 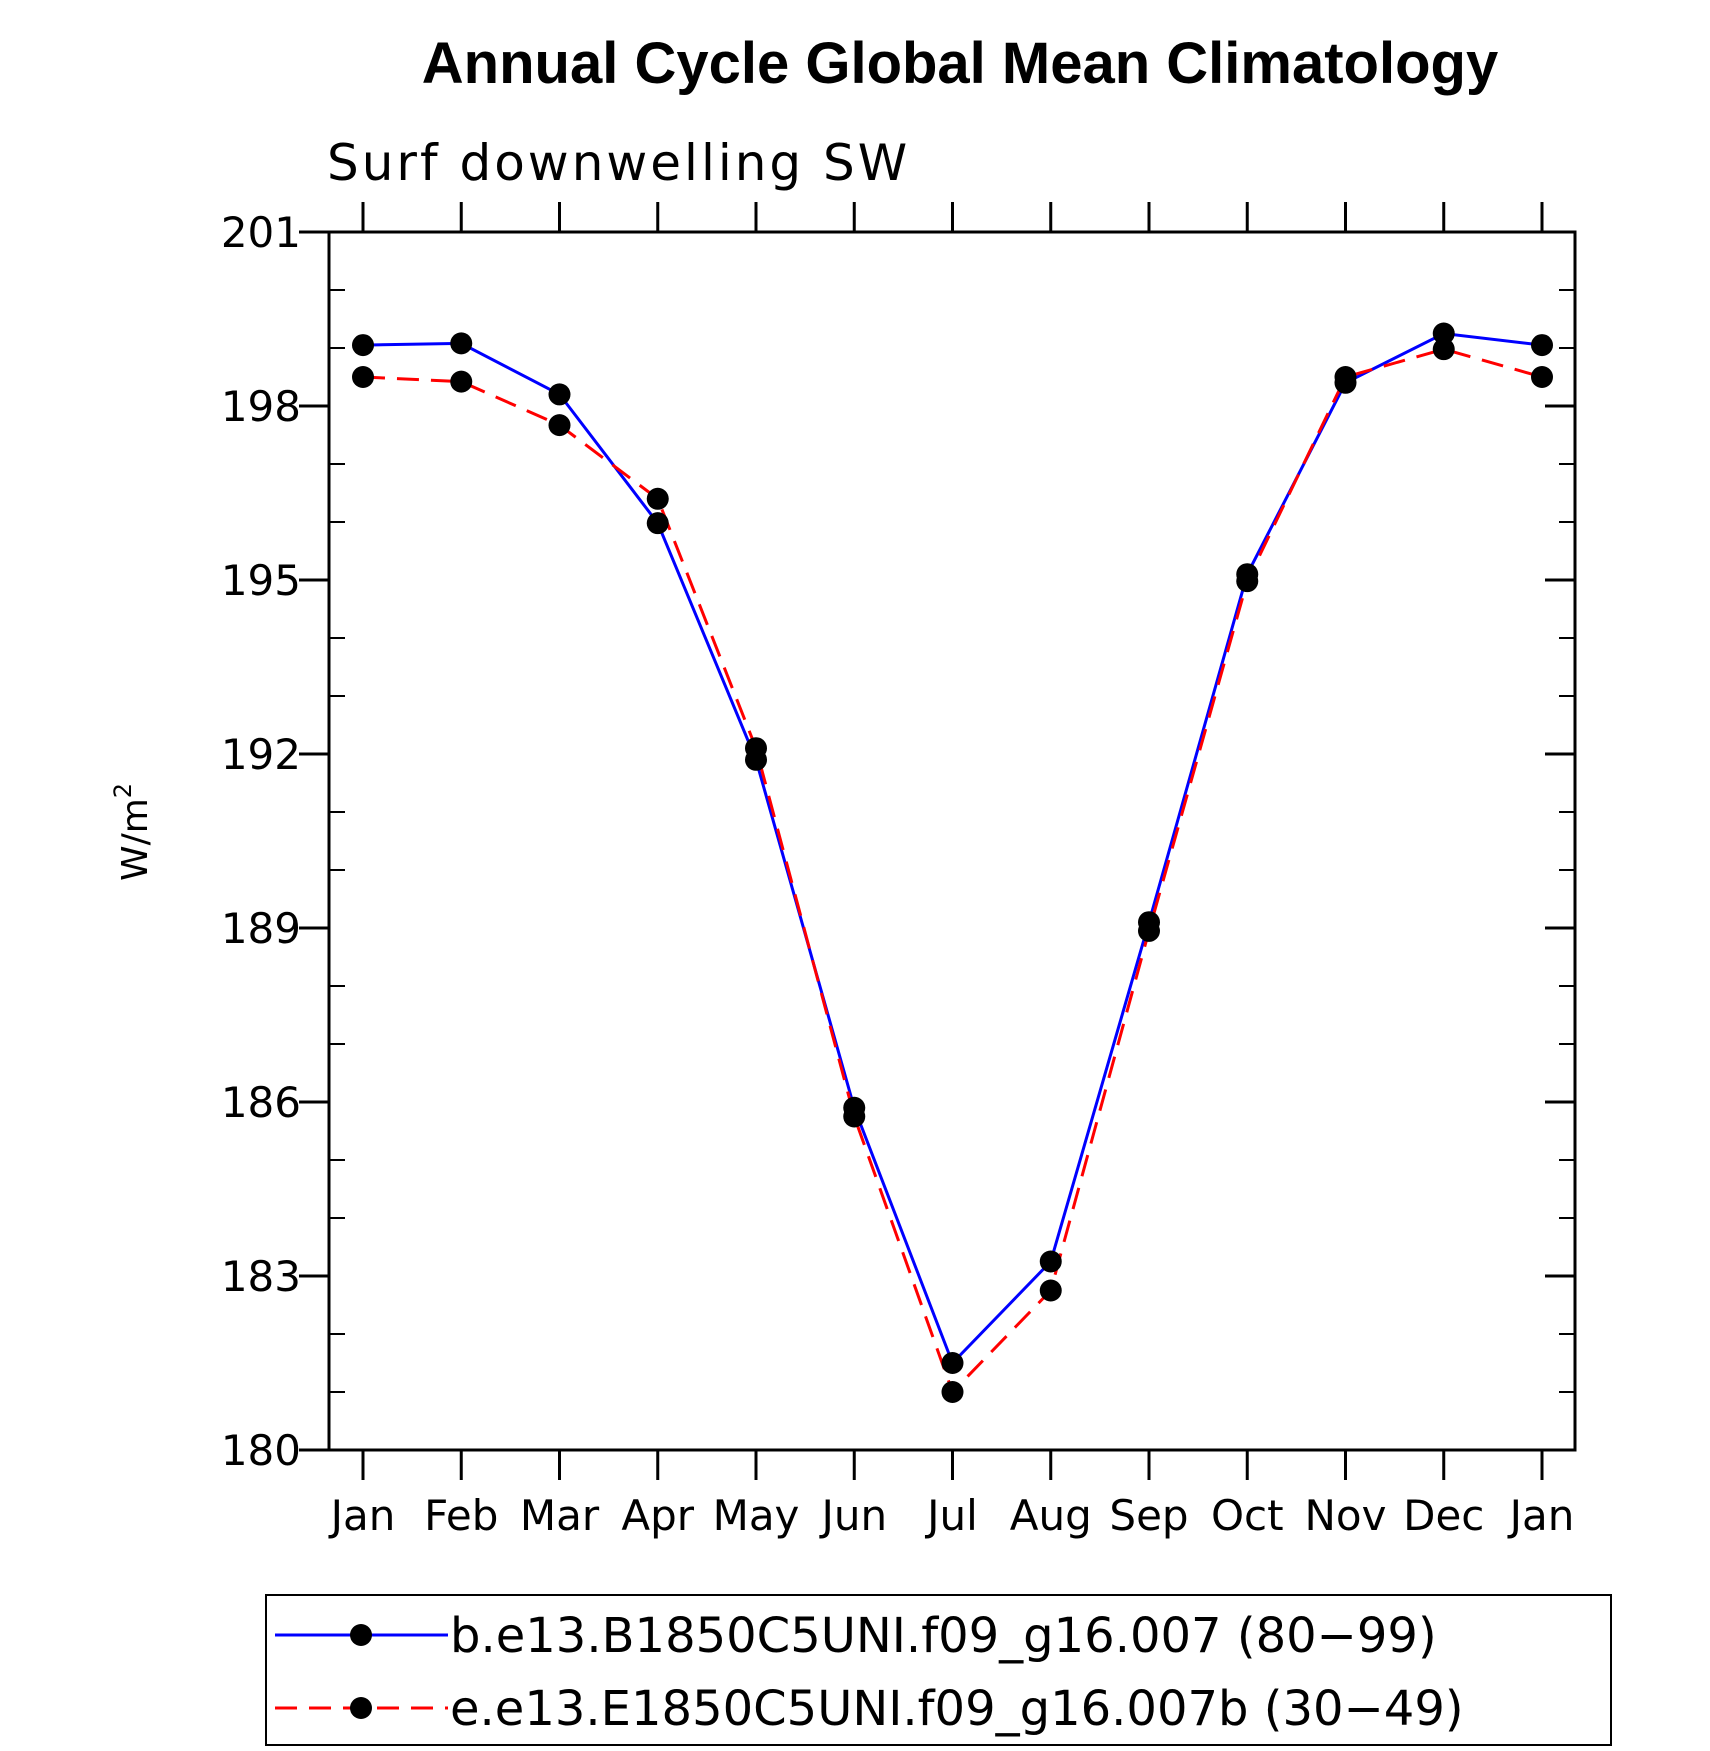 I want to click on x-tick-label: Feb, so click(x=461, y=1515).